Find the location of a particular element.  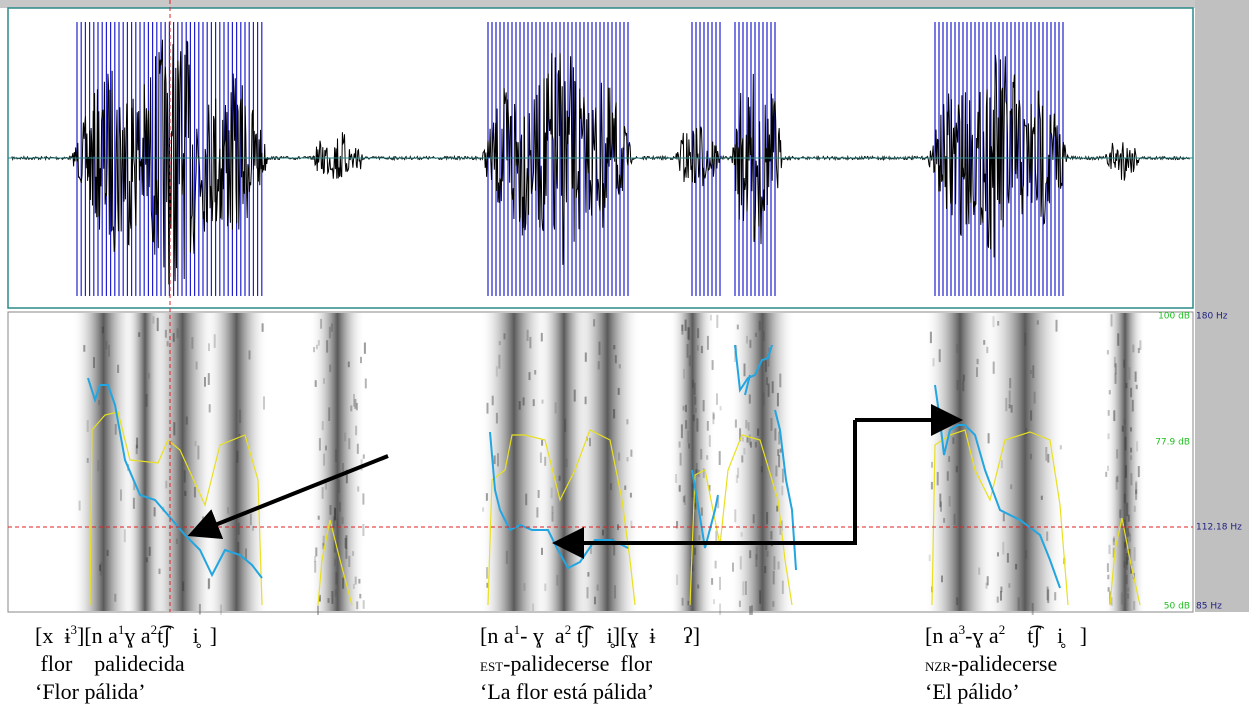

caption-gloss: flor palidecida is located at coordinates (110, 664).